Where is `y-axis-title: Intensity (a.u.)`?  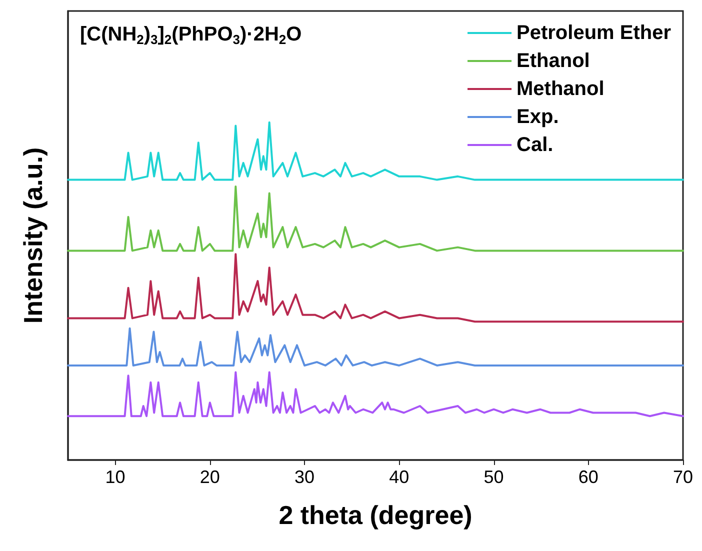
y-axis-title: Intensity (a.u.) is located at coordinates (33, 235).